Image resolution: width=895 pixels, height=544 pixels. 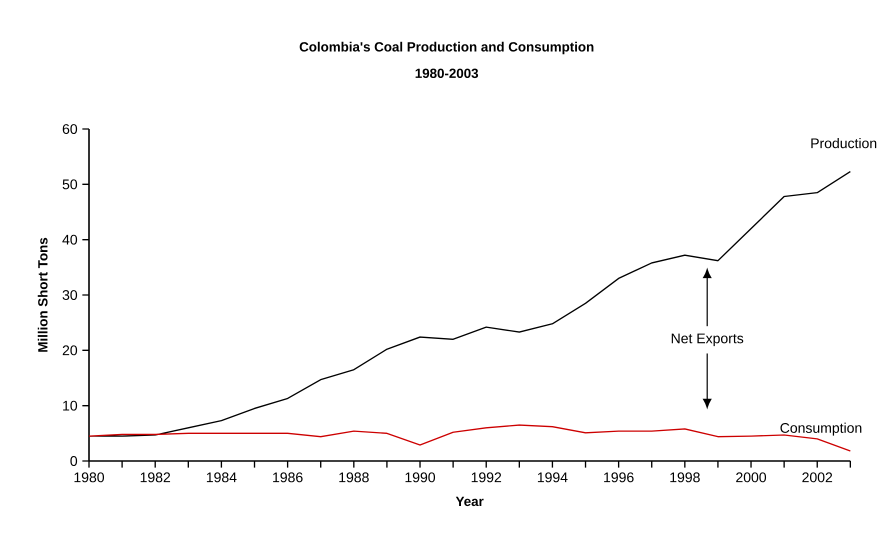 What do you see at coordinates (89, 477) in the screenshot?
I see `x-tick-label: 1980` at bounding box center [89, 477].